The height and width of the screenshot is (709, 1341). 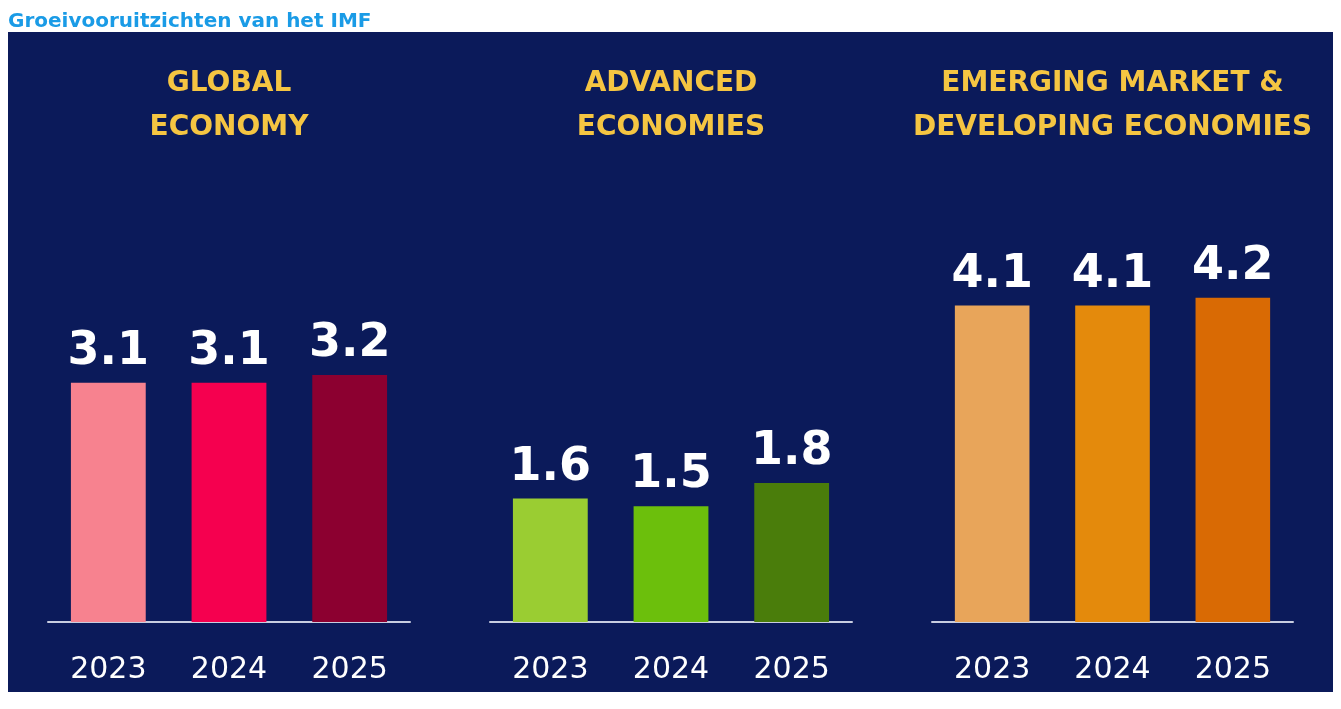 I want to click on data-label: 1.8, so click(x=791, y=448).